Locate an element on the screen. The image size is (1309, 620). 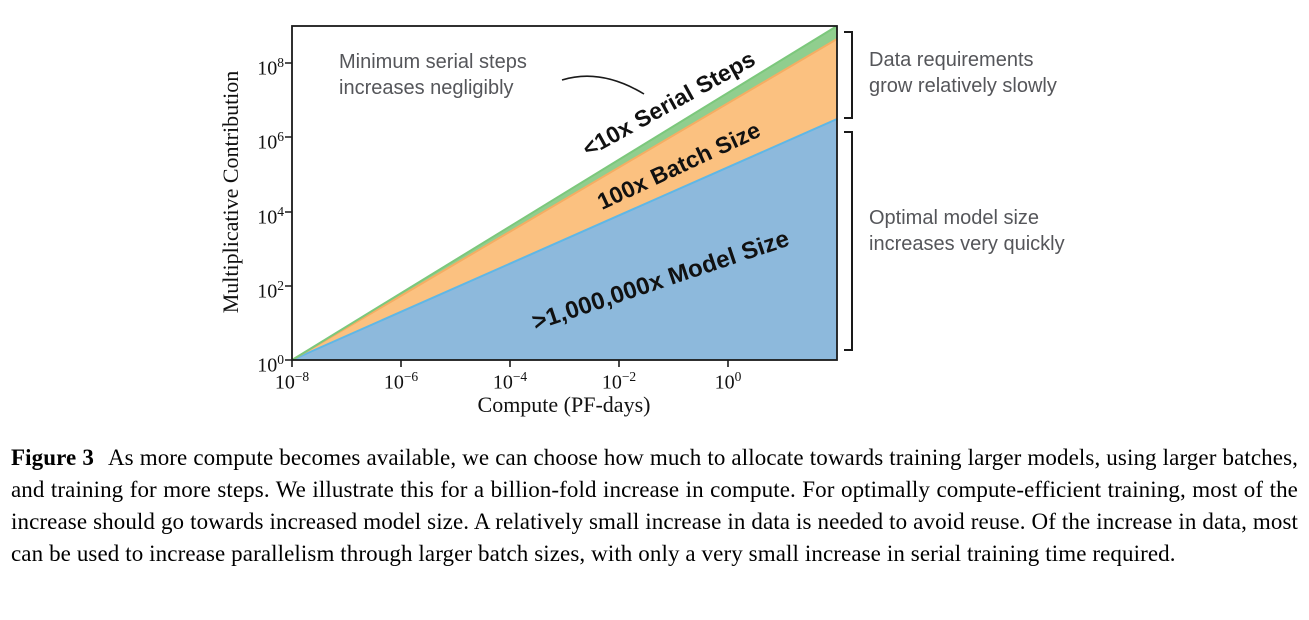
x-tick-label-1e-4: 10−4 is located at coordinates (510, 380).